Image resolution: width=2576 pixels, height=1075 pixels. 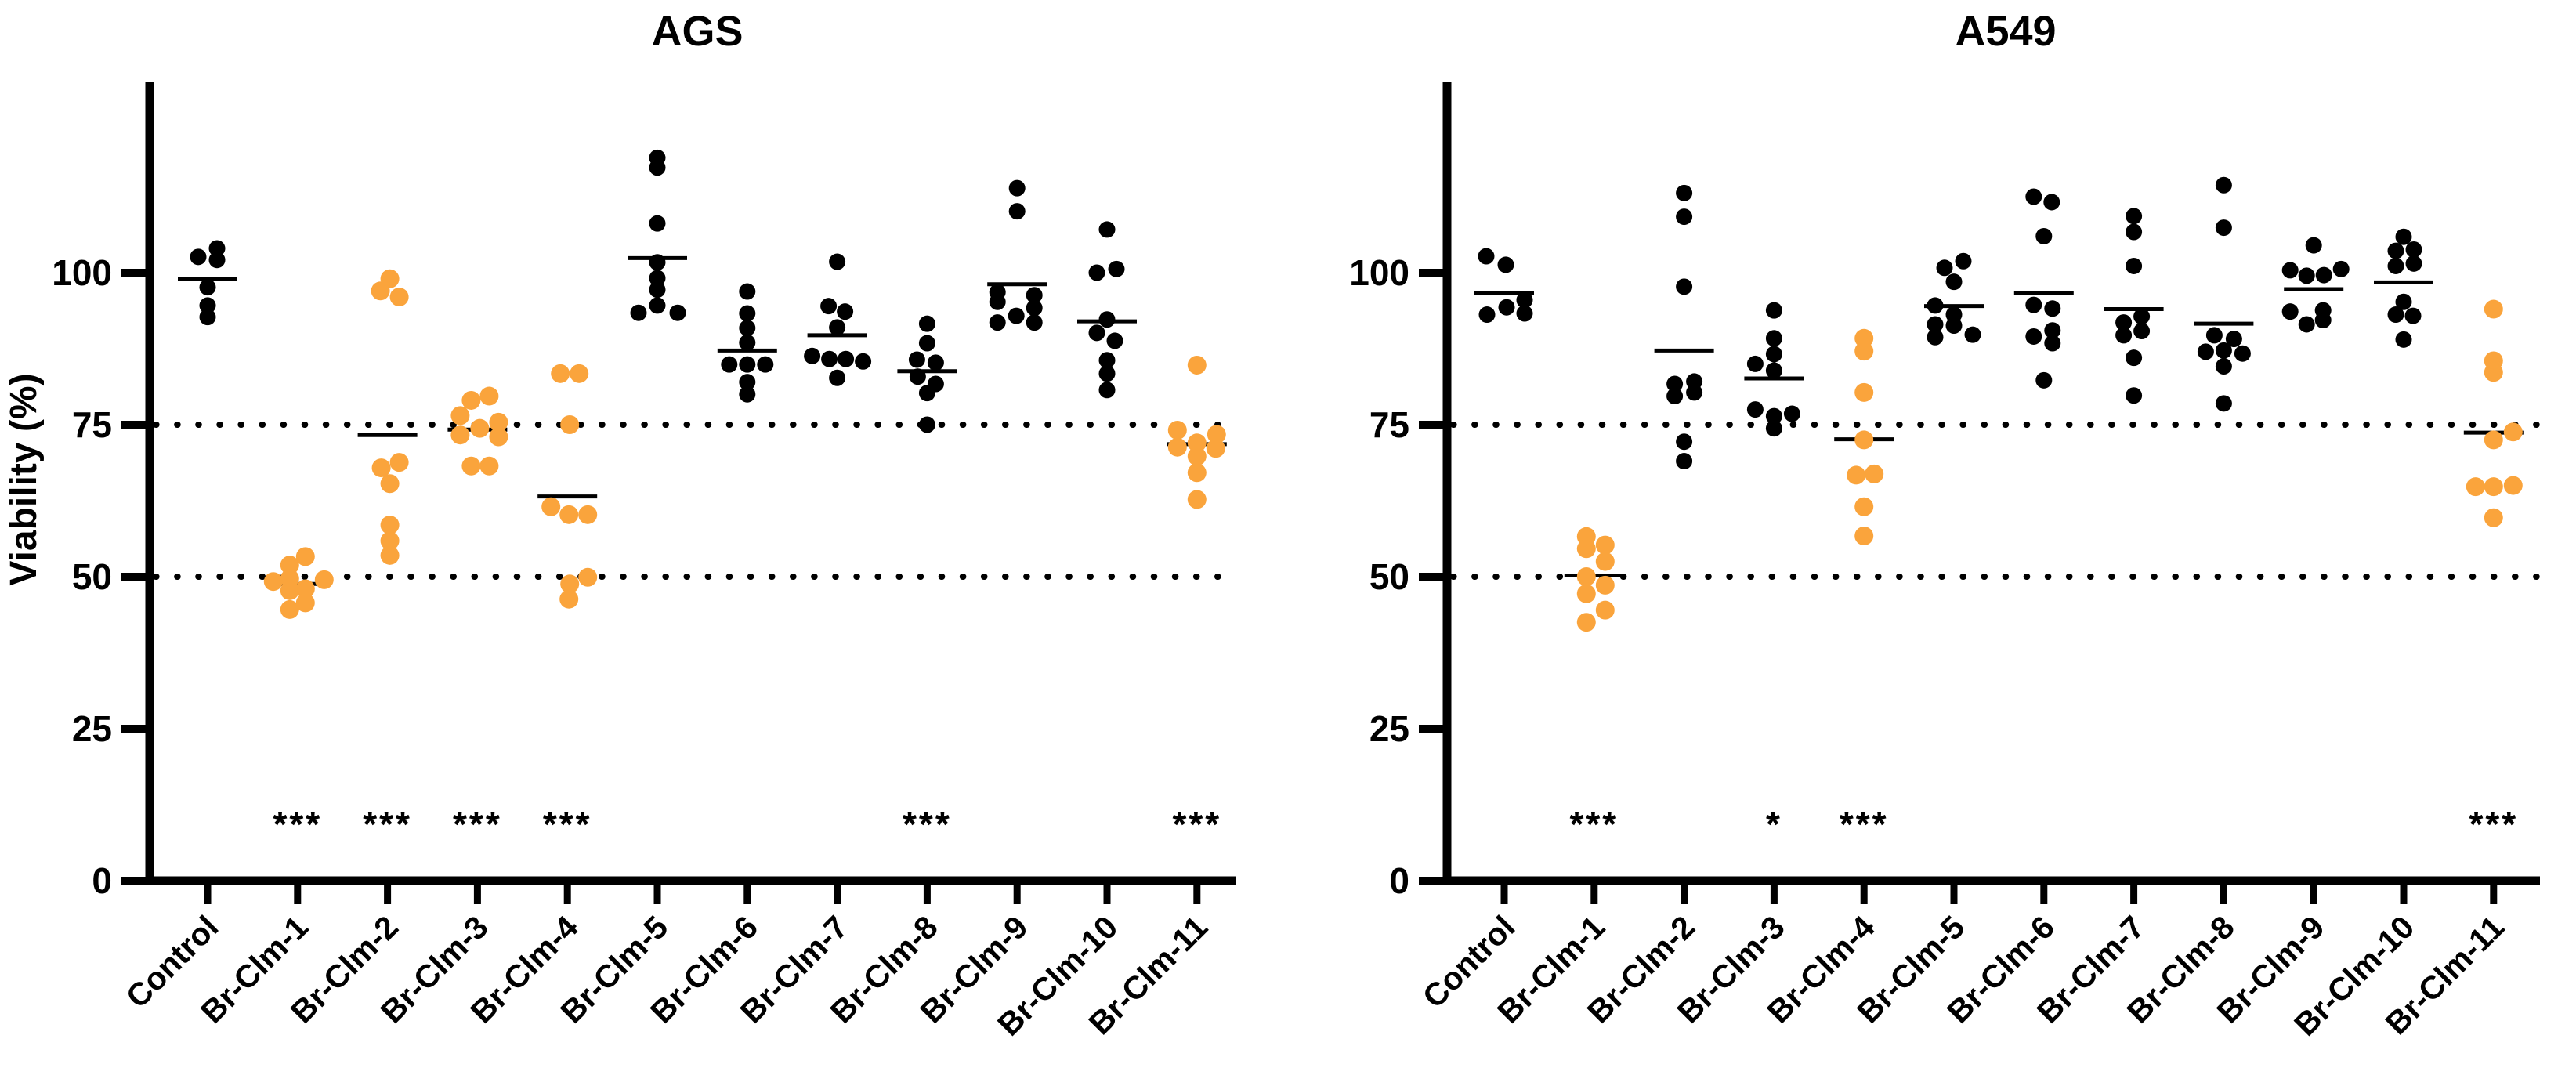 I want to click on y-tick-label-50: 50, so click(x=92, y=576).